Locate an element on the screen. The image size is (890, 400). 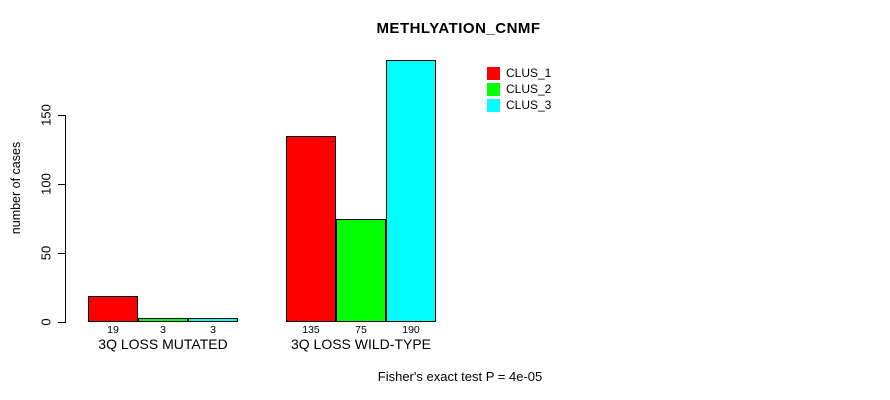
legend-item-label: CLUS_3 is located at coordinates (529, 105).